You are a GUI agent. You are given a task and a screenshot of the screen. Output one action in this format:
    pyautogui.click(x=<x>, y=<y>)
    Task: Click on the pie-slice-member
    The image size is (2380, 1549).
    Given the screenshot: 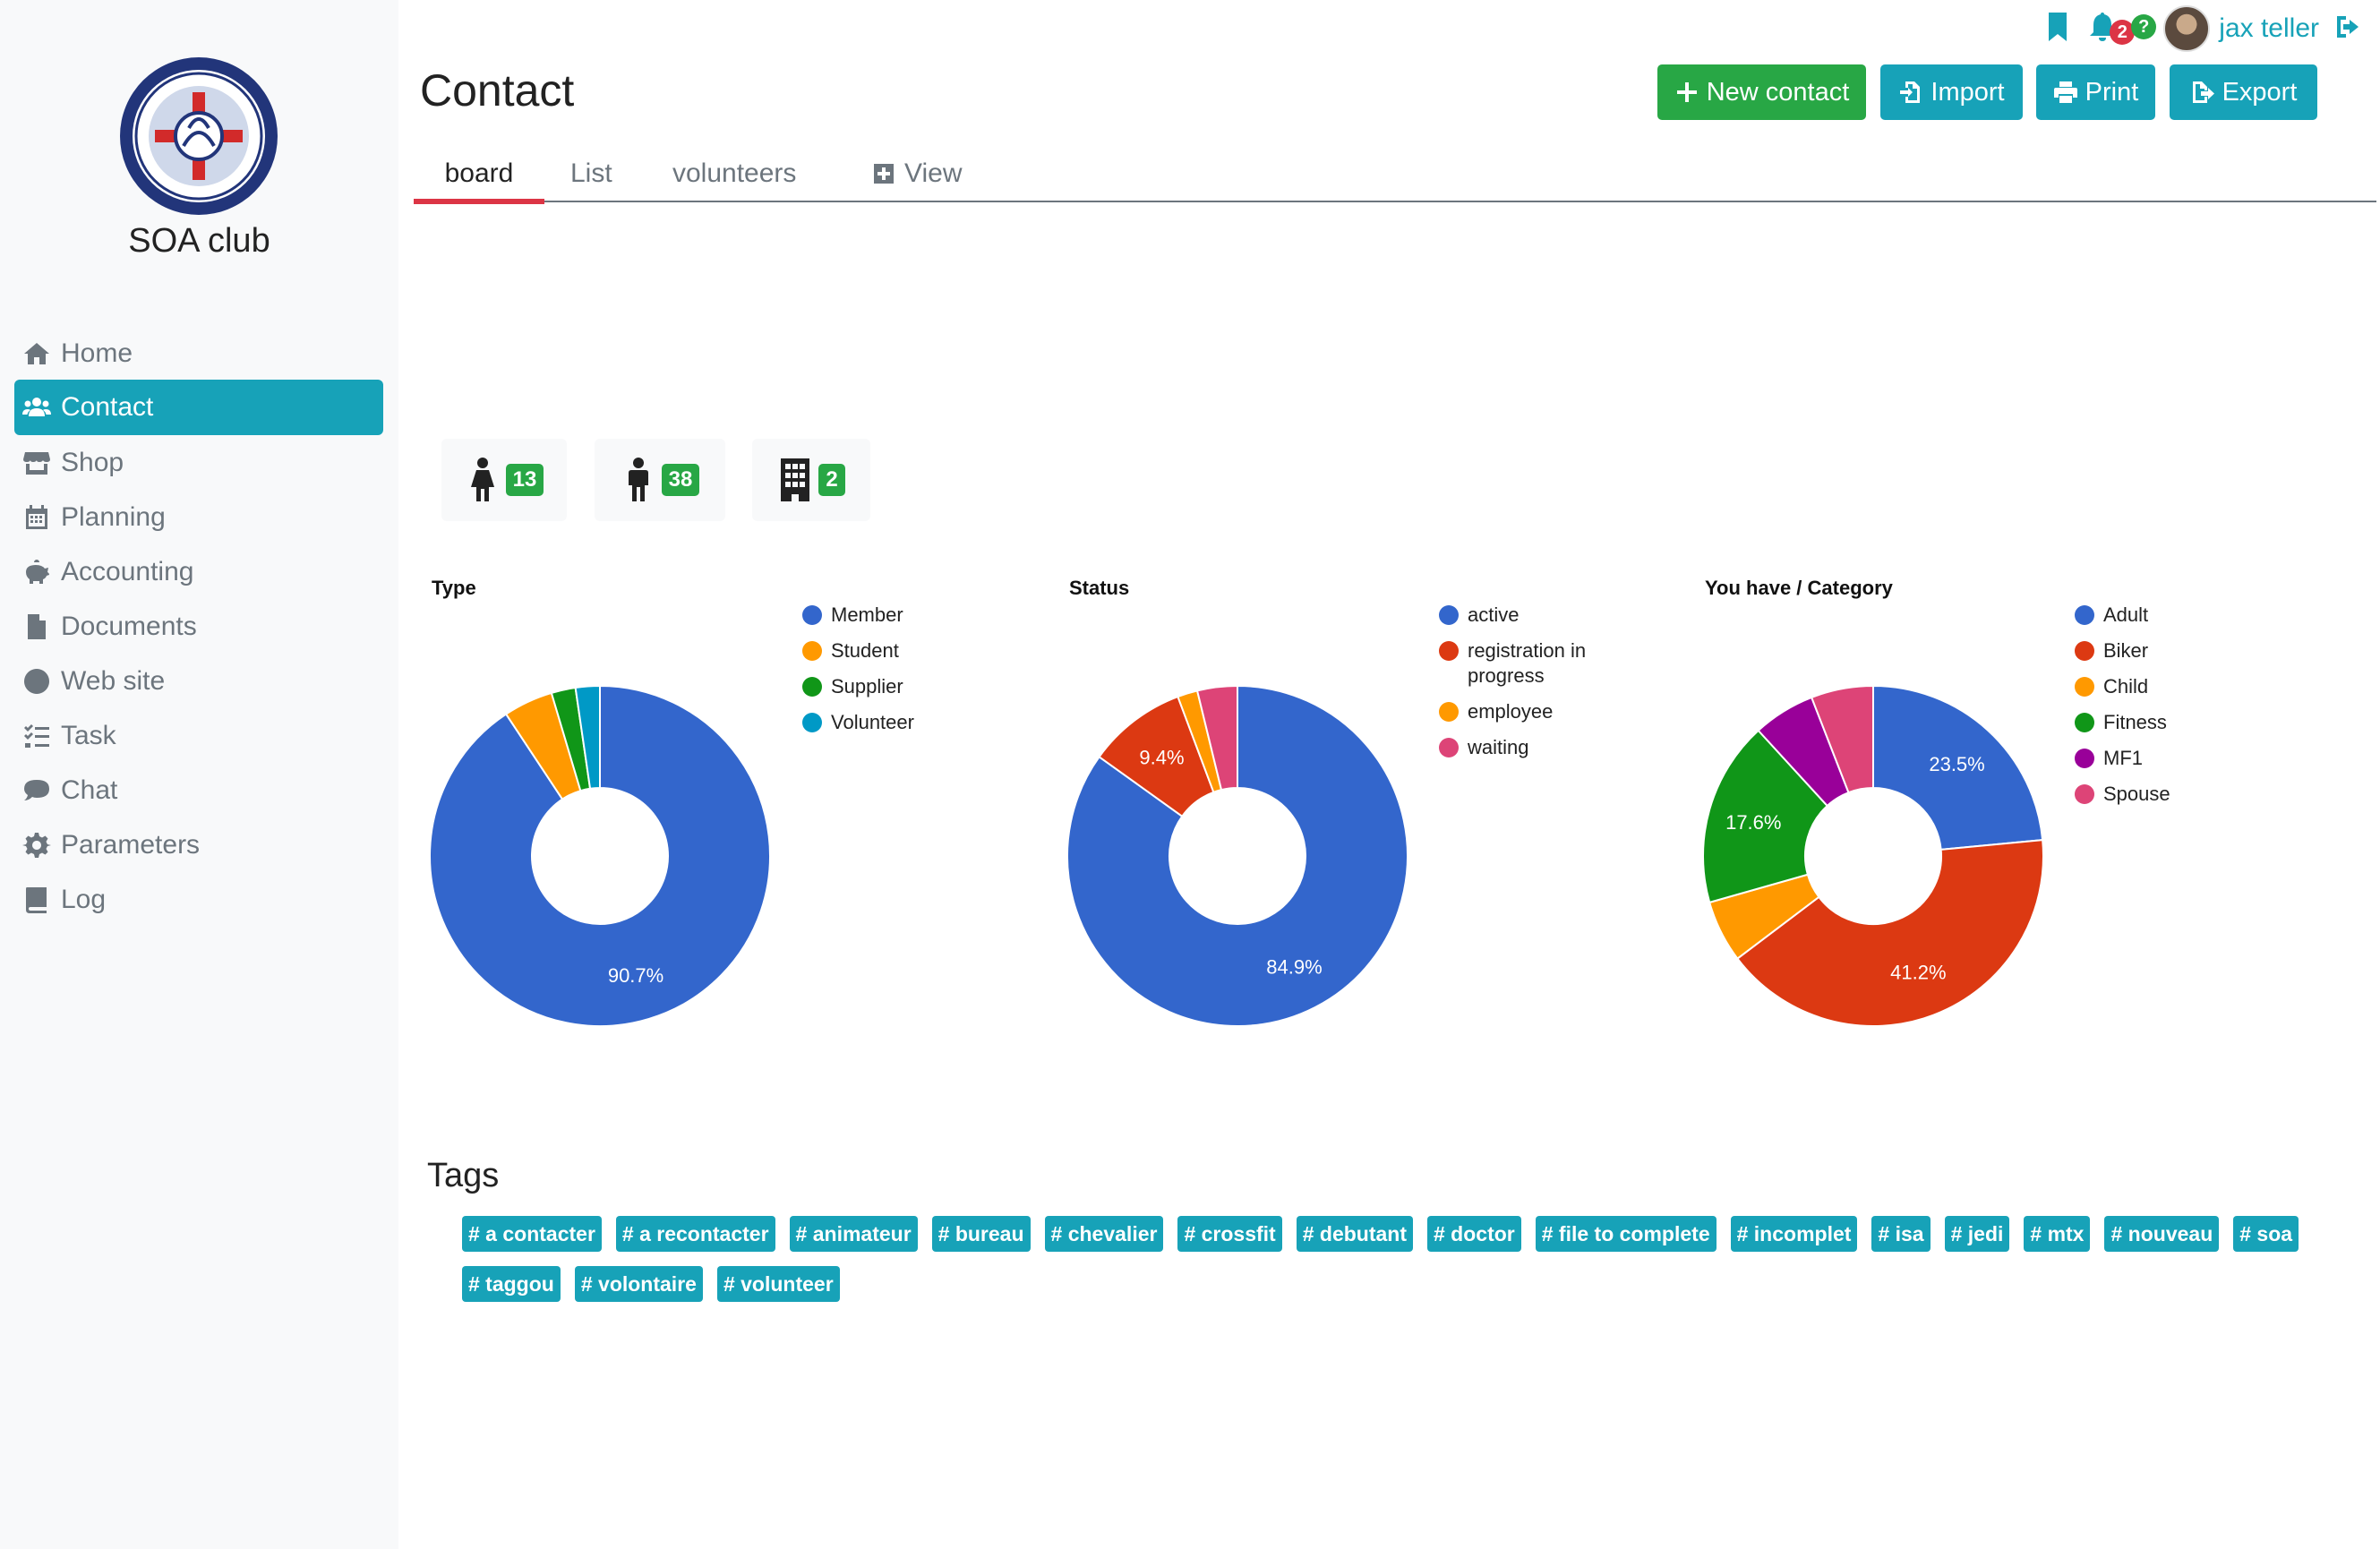 What is the action you would take?
    pyautogui.click(x=600, y=856)
    